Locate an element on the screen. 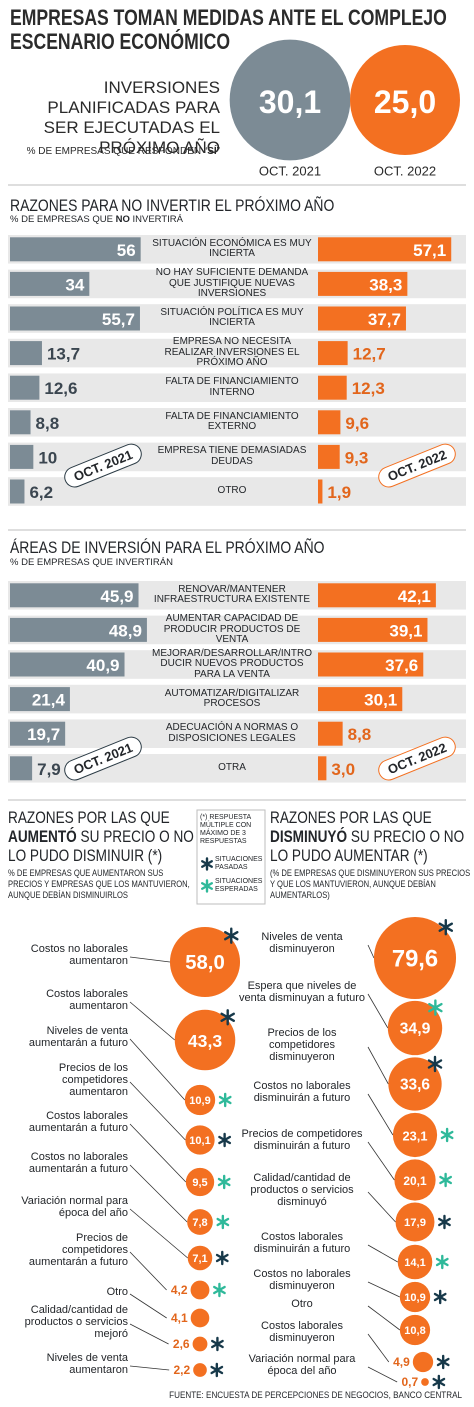  text-part: AUMENTÓ is located at coordinates (42, 836).